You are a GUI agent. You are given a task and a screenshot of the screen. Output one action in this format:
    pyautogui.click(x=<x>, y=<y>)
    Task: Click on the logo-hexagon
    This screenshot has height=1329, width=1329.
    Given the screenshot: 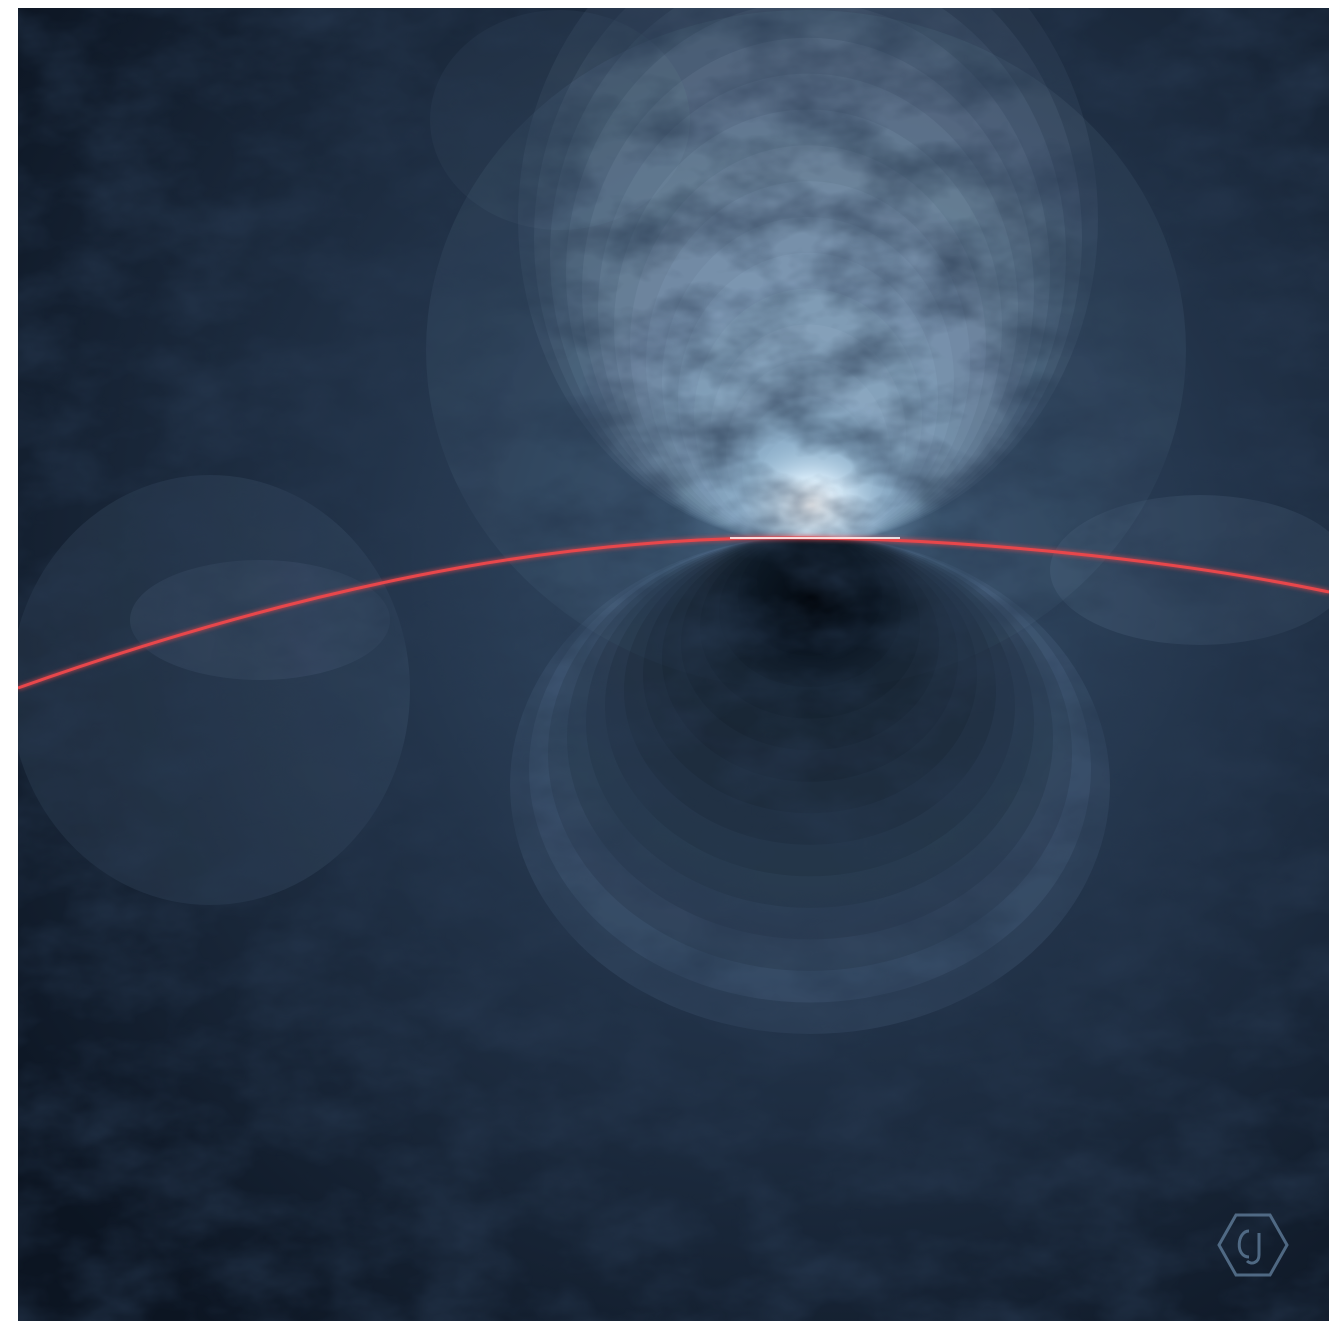 What is the action you would take?
    pyautogui.click(x=1253, y=1245)
    